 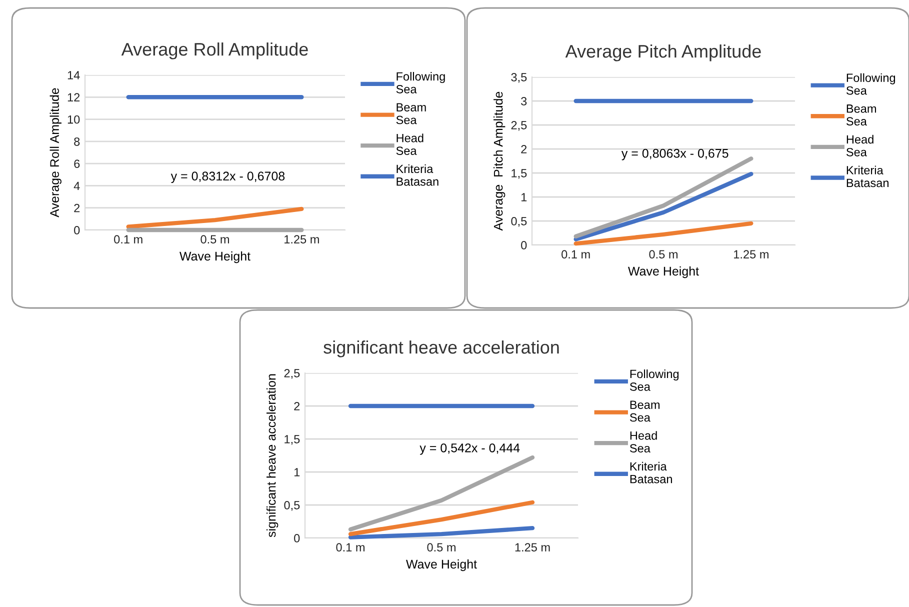 What do you see at coordinates (500, 161) in the screenshot?
I see `y-axis-title: Average Pitch Amplitude` at bounding box center [500, 161].